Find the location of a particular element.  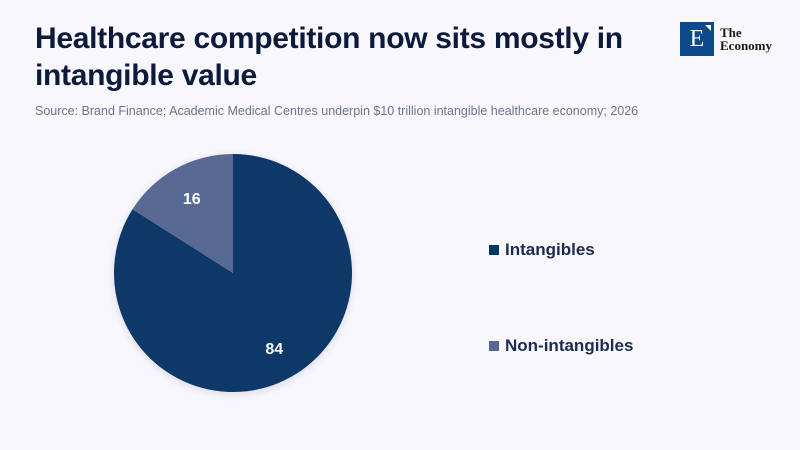

data-label-intangibles: 84 is located at coordinates (274, 349).